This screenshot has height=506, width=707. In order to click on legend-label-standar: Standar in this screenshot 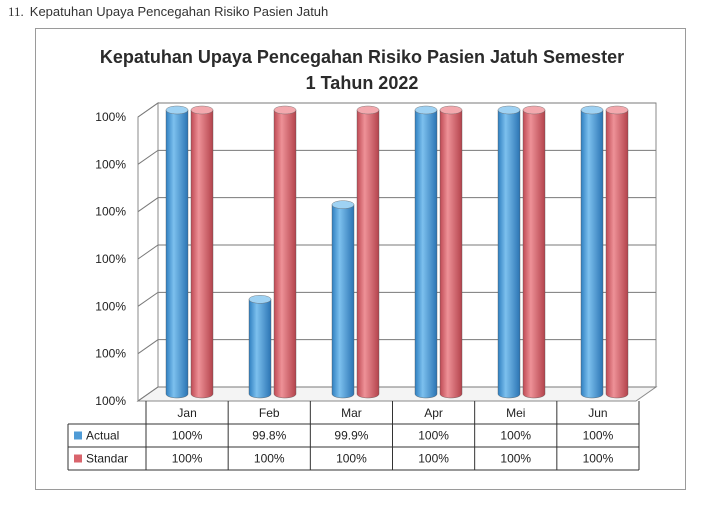, I will do `click(107, 459)`.